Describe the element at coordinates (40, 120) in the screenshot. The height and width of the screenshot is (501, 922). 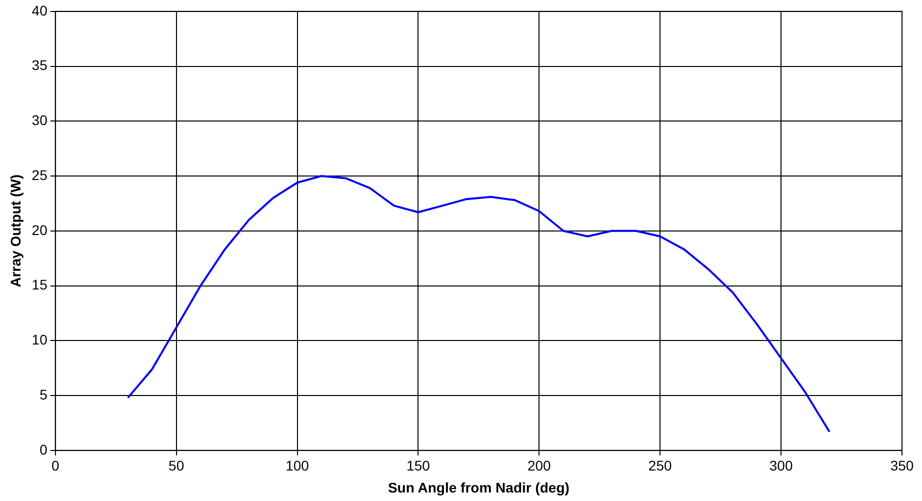
I see `y-tick-label: 30` at that location.